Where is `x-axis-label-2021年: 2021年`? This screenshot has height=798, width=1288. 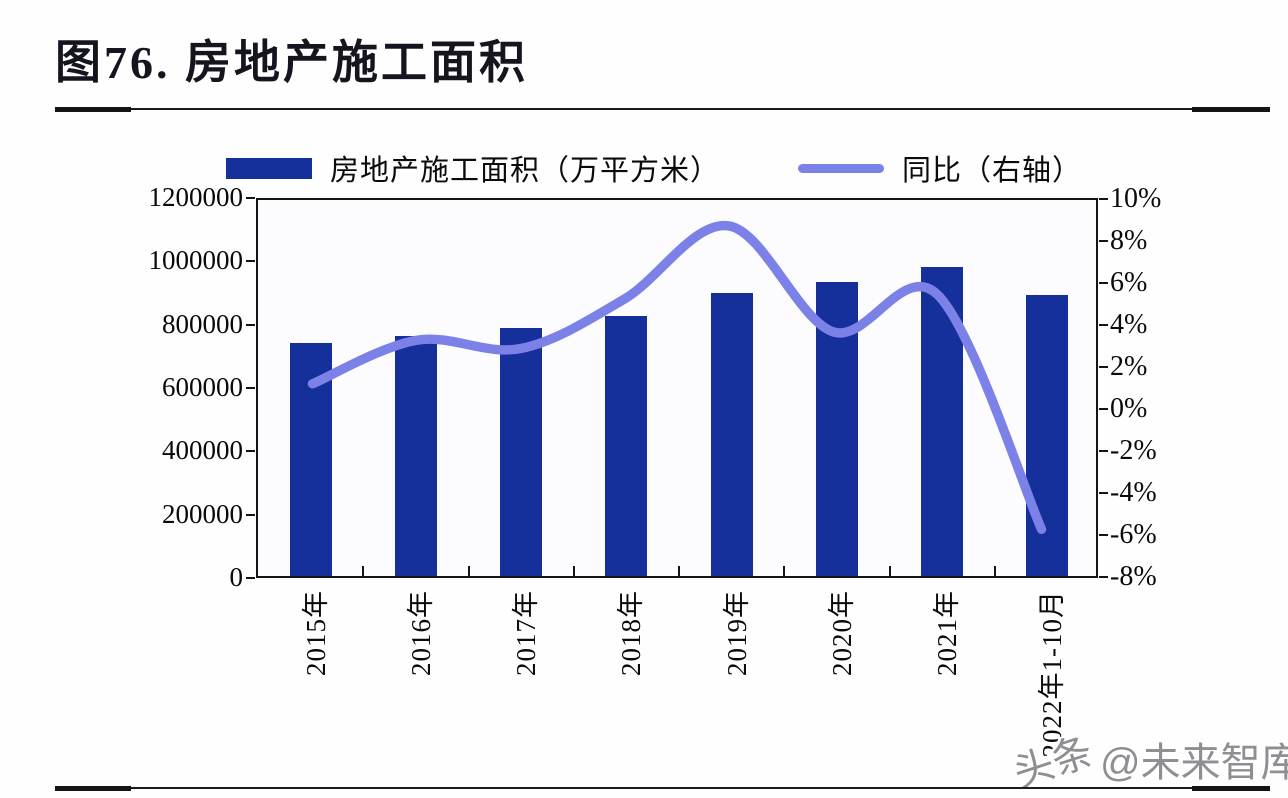
x-axis-label-2021年: 2021年 is located at coordinates (947, 633).